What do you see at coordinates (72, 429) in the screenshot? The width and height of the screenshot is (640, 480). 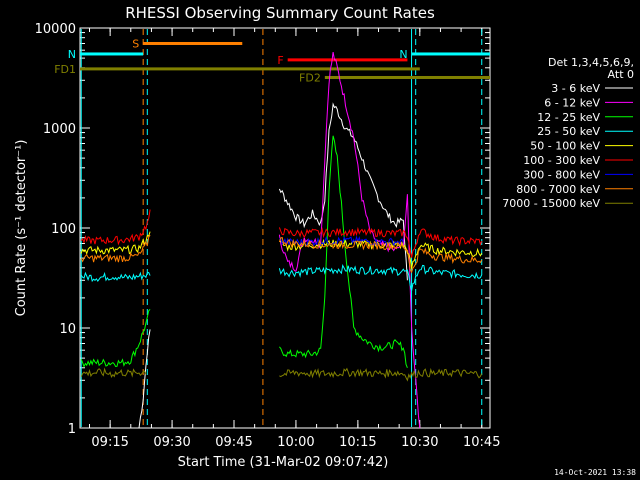 I see `y-tick-label: 1` at bounding box center [72, 429].